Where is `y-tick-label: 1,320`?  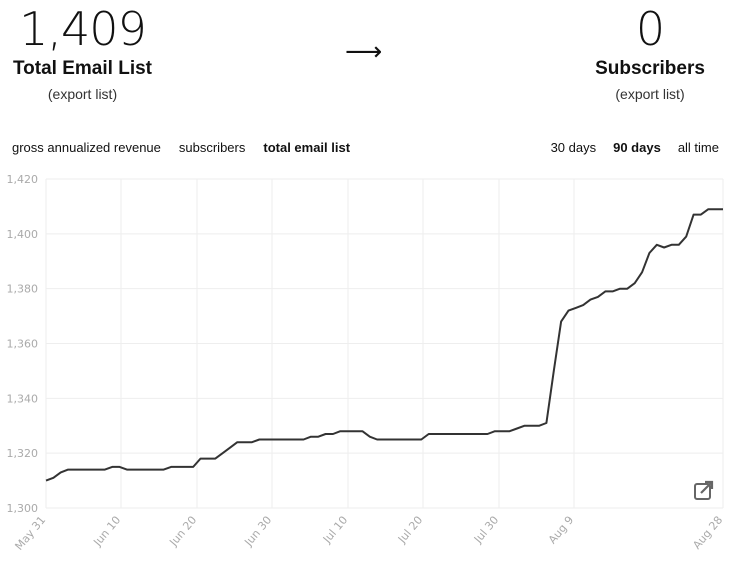
y-tick-label: 1,320 is located at coordinates (23, 453).